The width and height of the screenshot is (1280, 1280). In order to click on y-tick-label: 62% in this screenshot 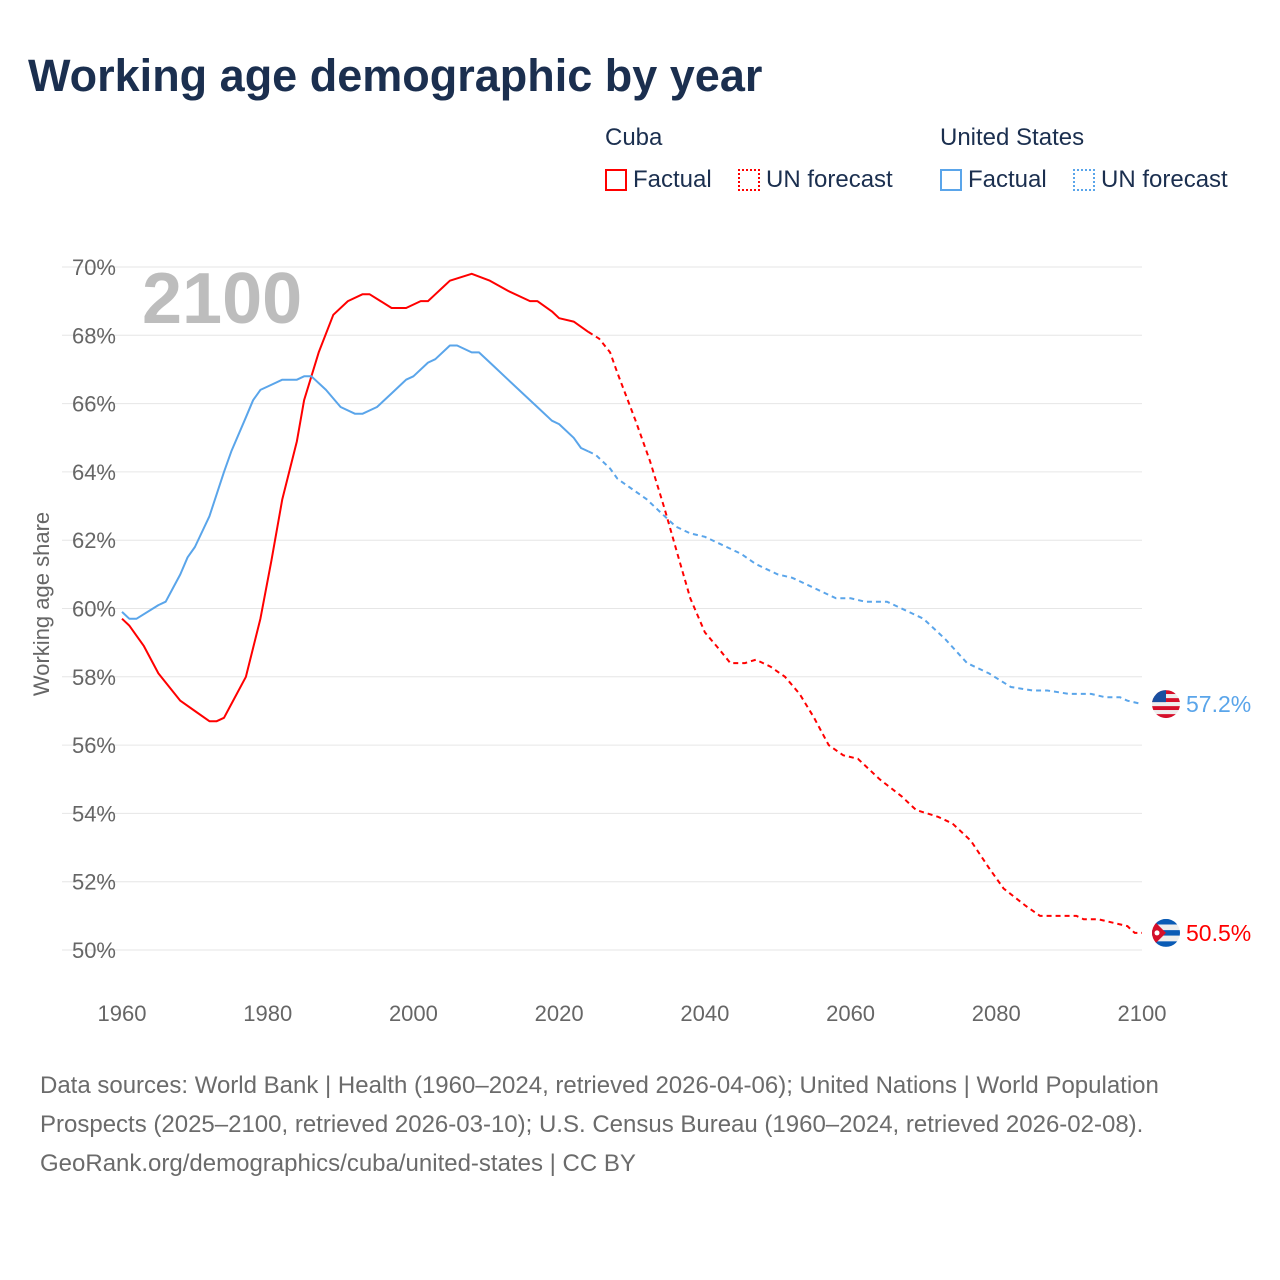, I will do `click(94, 540)`.